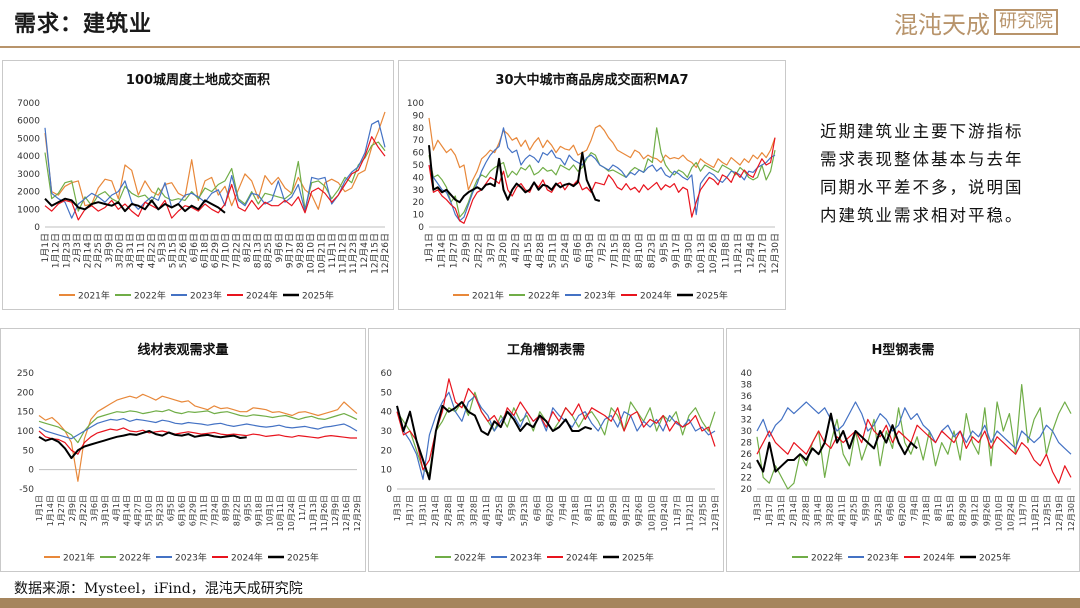 The width and height of the screenshot is (1080, 608). What do you see at coordinates (575, 510) in the screenshot?
I see `x-tick-label: 7月18日` at bounding box center [575, 510].